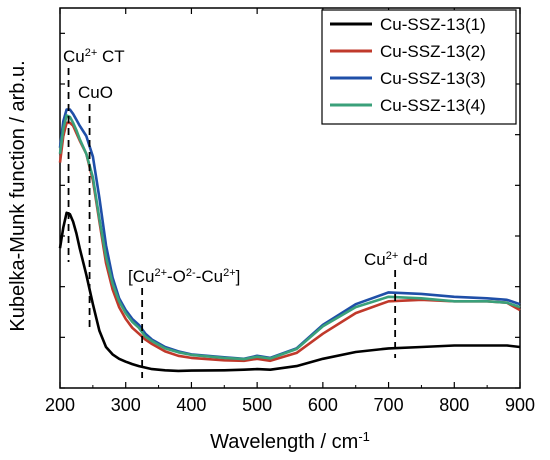 Image resolution: width=550 pixels, height=460 pixels. I want to click on annotation-cu-dd: Cu2+ d-d, so click(396, 259).